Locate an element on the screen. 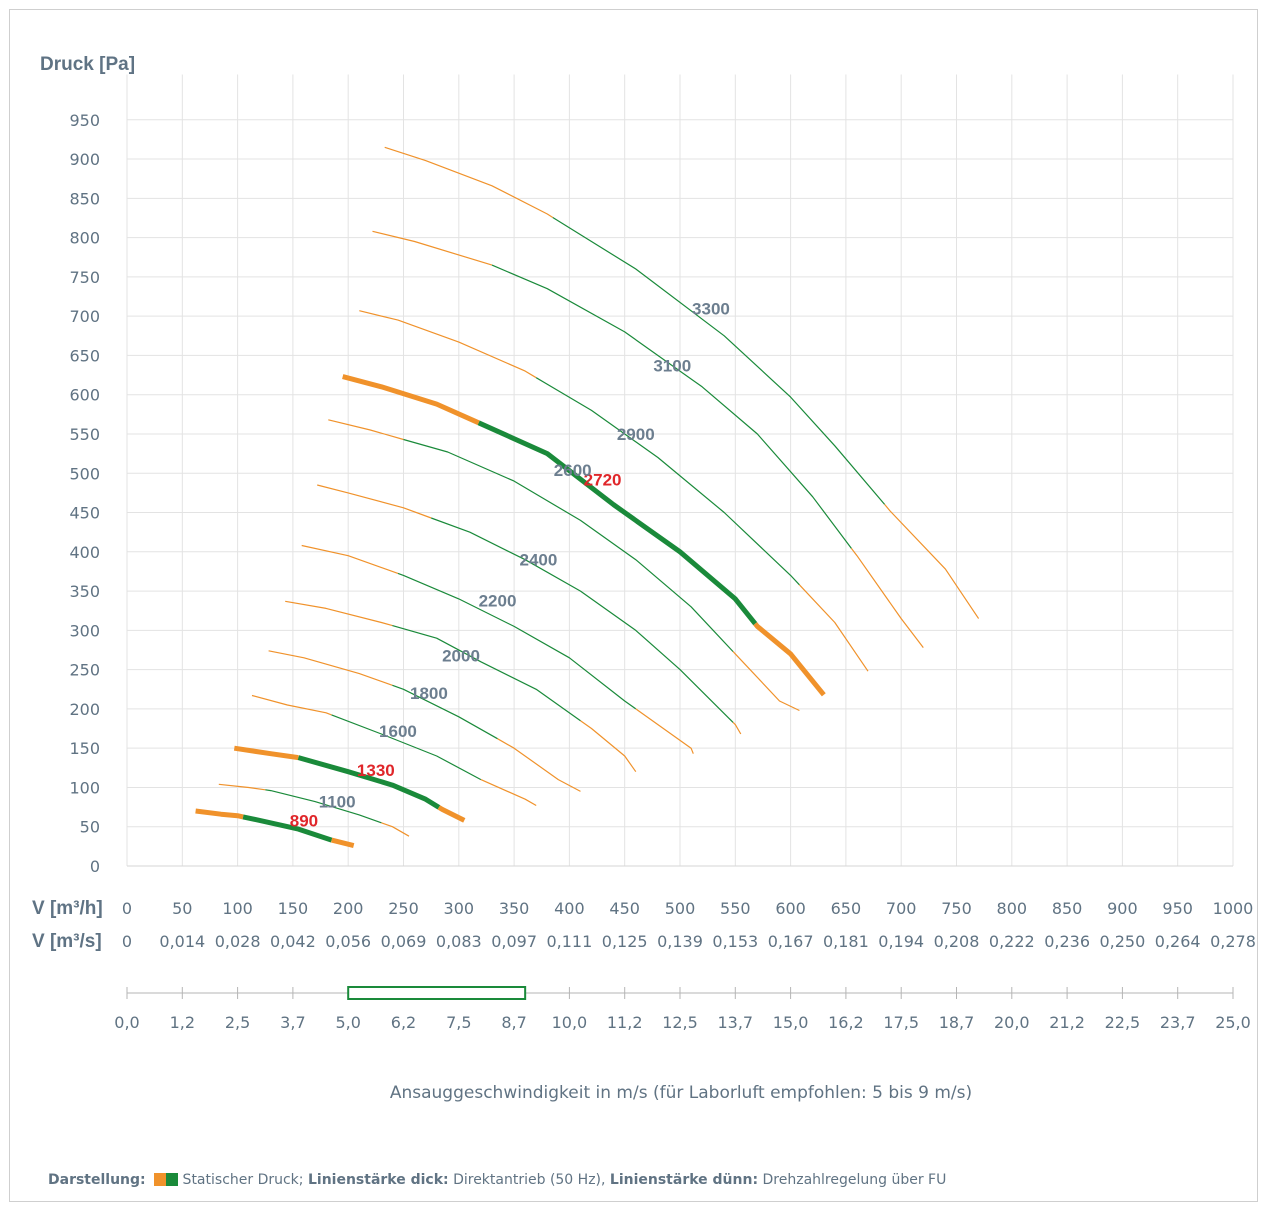 This screenshot has width=1267, height=1211. x-tick-label: 0,069 is located at coordinates (404, 941).